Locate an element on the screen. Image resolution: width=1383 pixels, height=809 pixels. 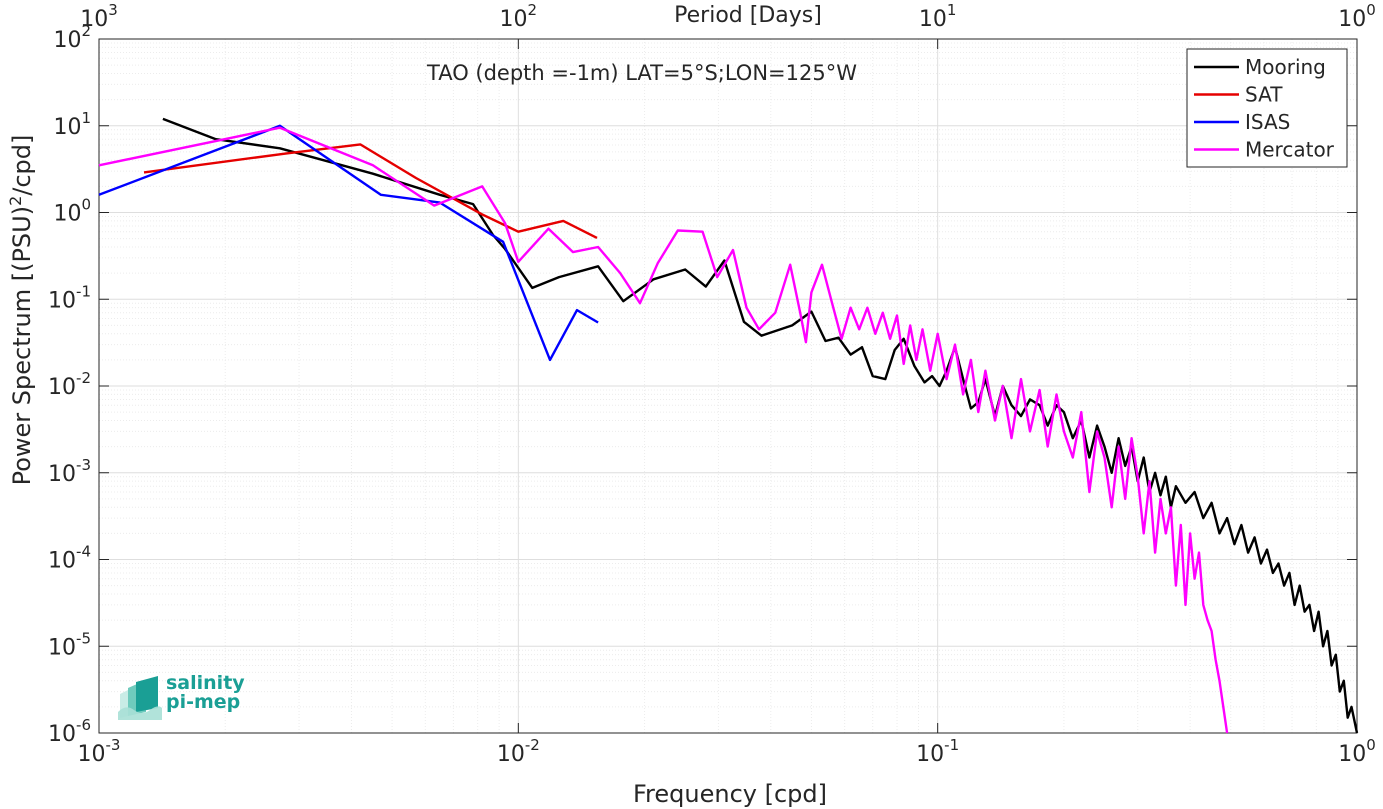
legend-label: Mooring is located at coordinates (1285, 67).